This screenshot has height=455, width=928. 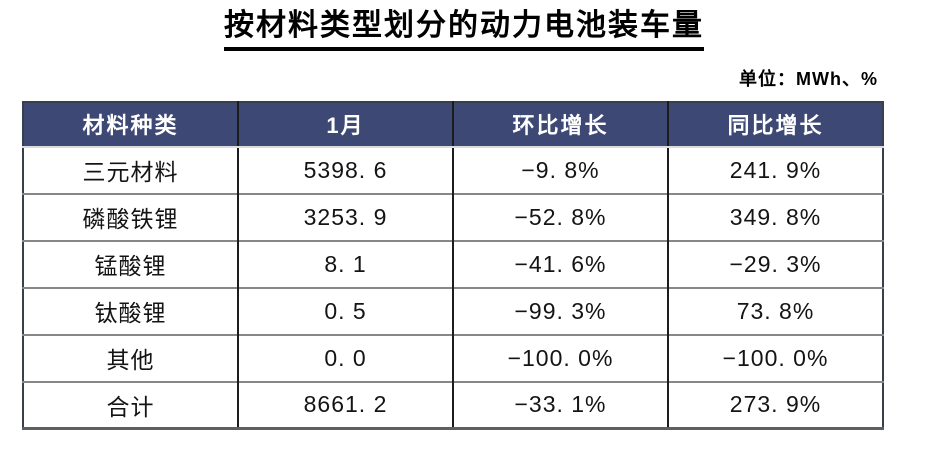 What do you see at coordinates (560, 310) in the screenshot?
I see `mom-growth-cell: −99. 3%` at bounding box center [560, 310].